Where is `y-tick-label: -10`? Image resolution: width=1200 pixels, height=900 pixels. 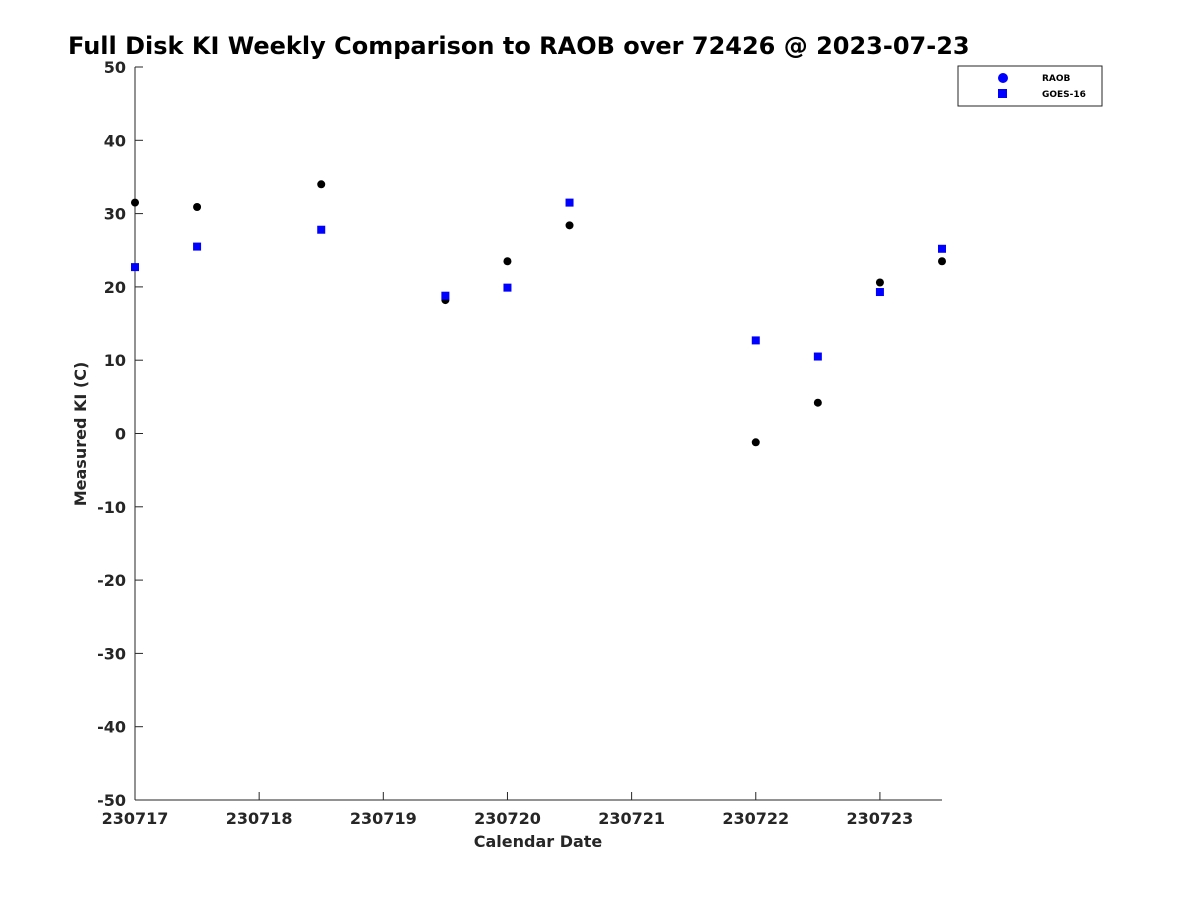
y-tick-label: -10 is located at coordinates (111, 507).